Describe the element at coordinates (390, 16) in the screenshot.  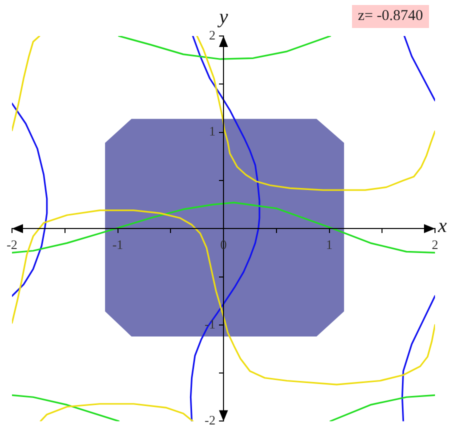
I see `text: z= -0.8740` at that location.